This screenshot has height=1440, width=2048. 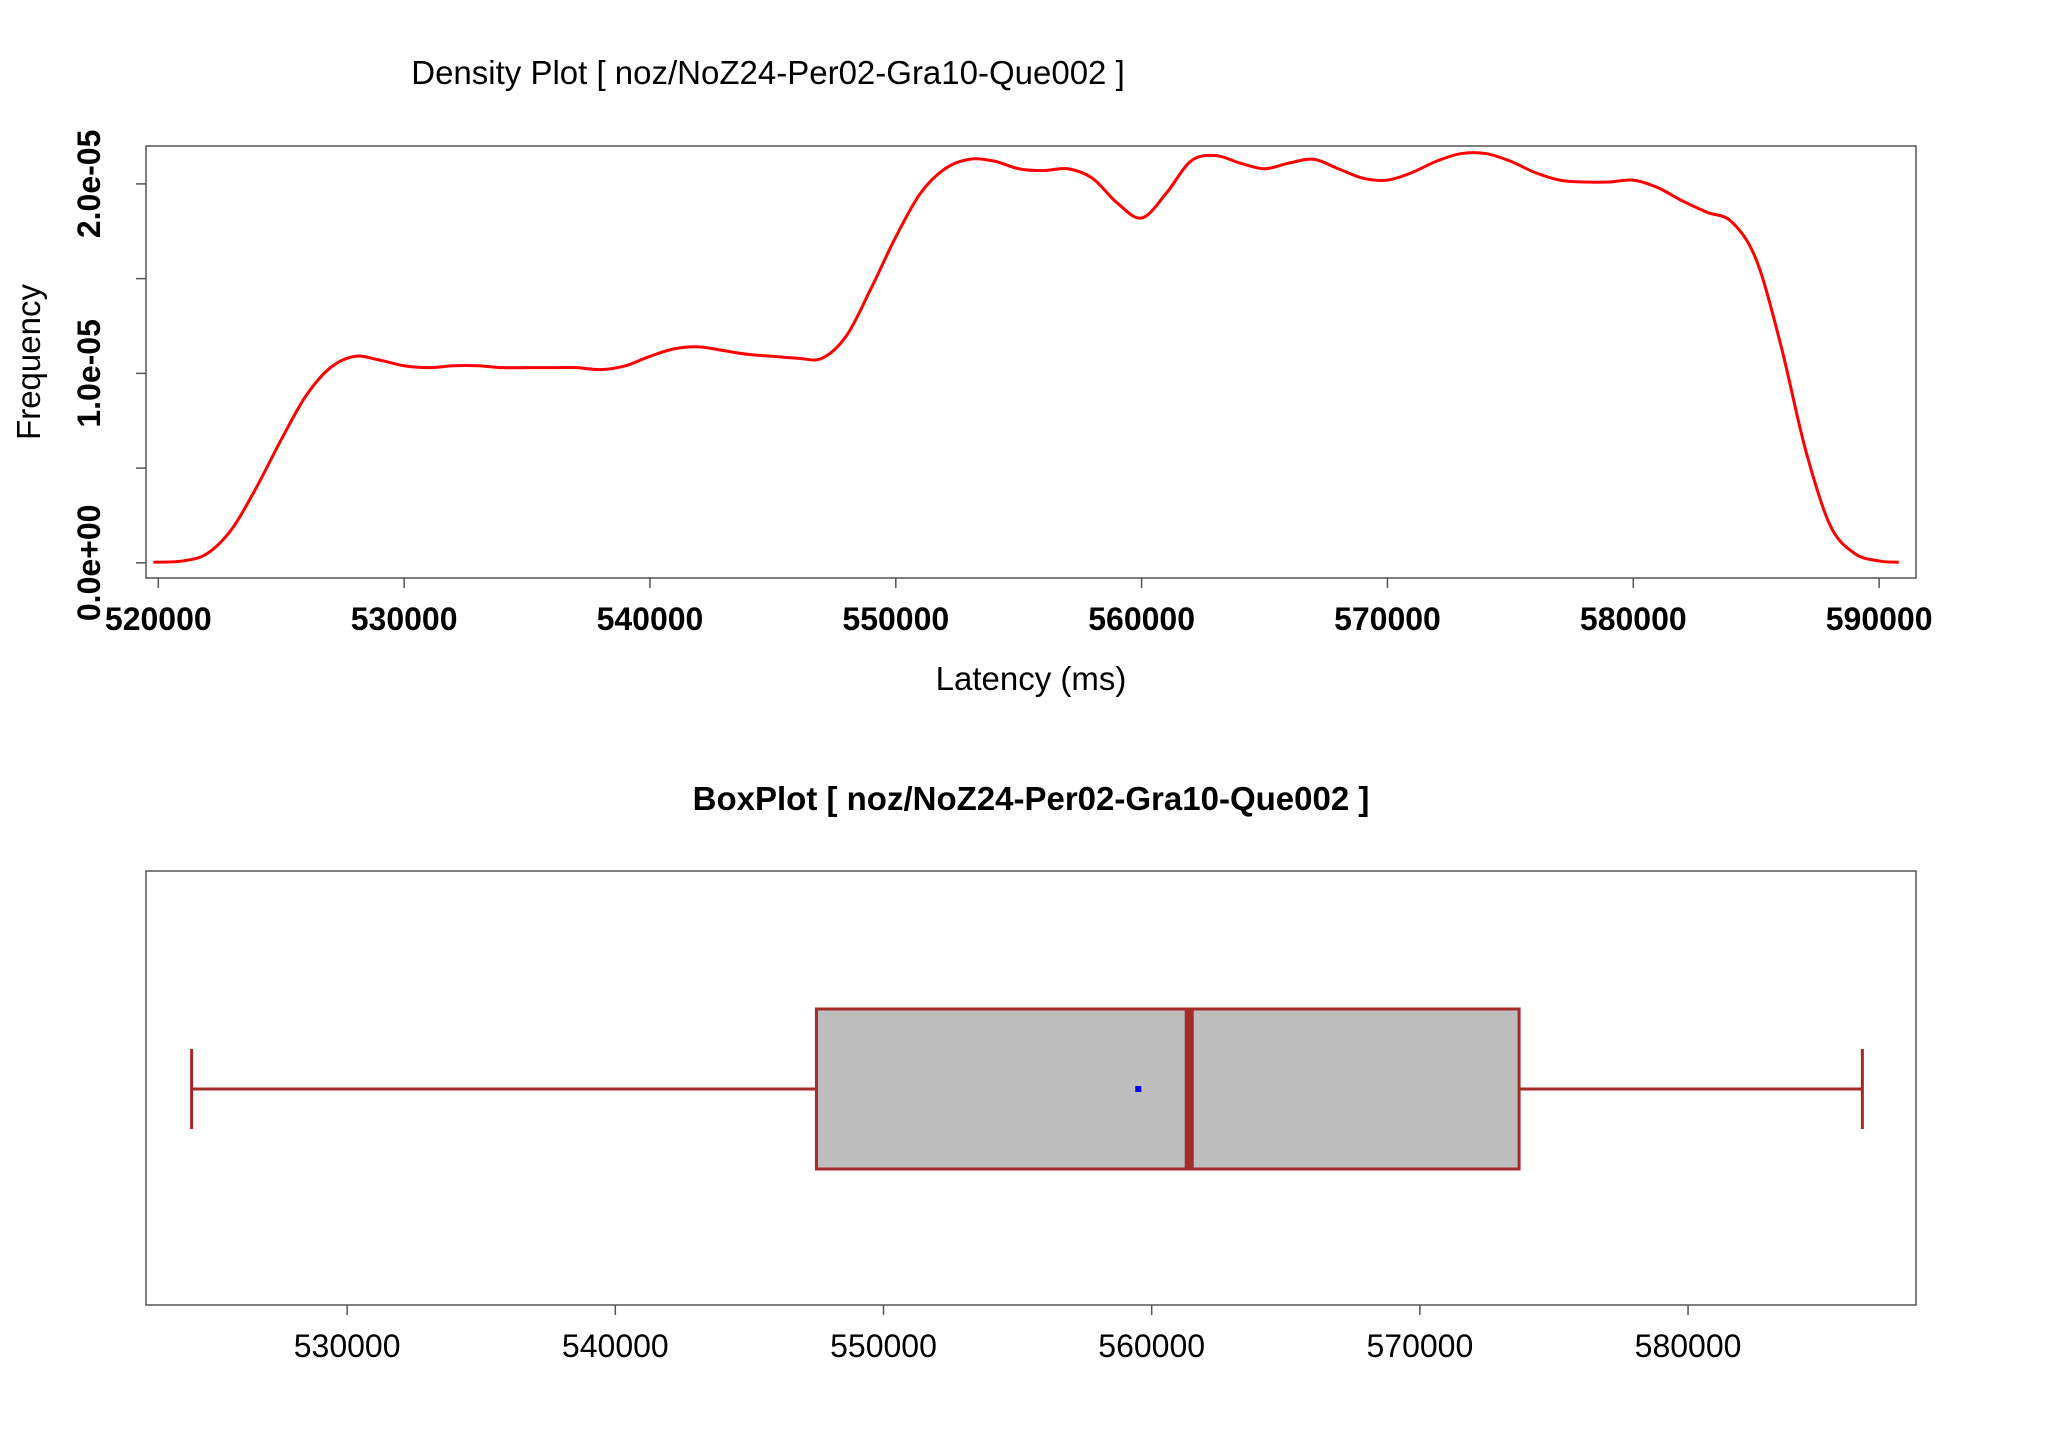 I want to click on density-y-axis: 0.0e+00 1.0e-05 2.0e-05, so click(x=108, y=375).